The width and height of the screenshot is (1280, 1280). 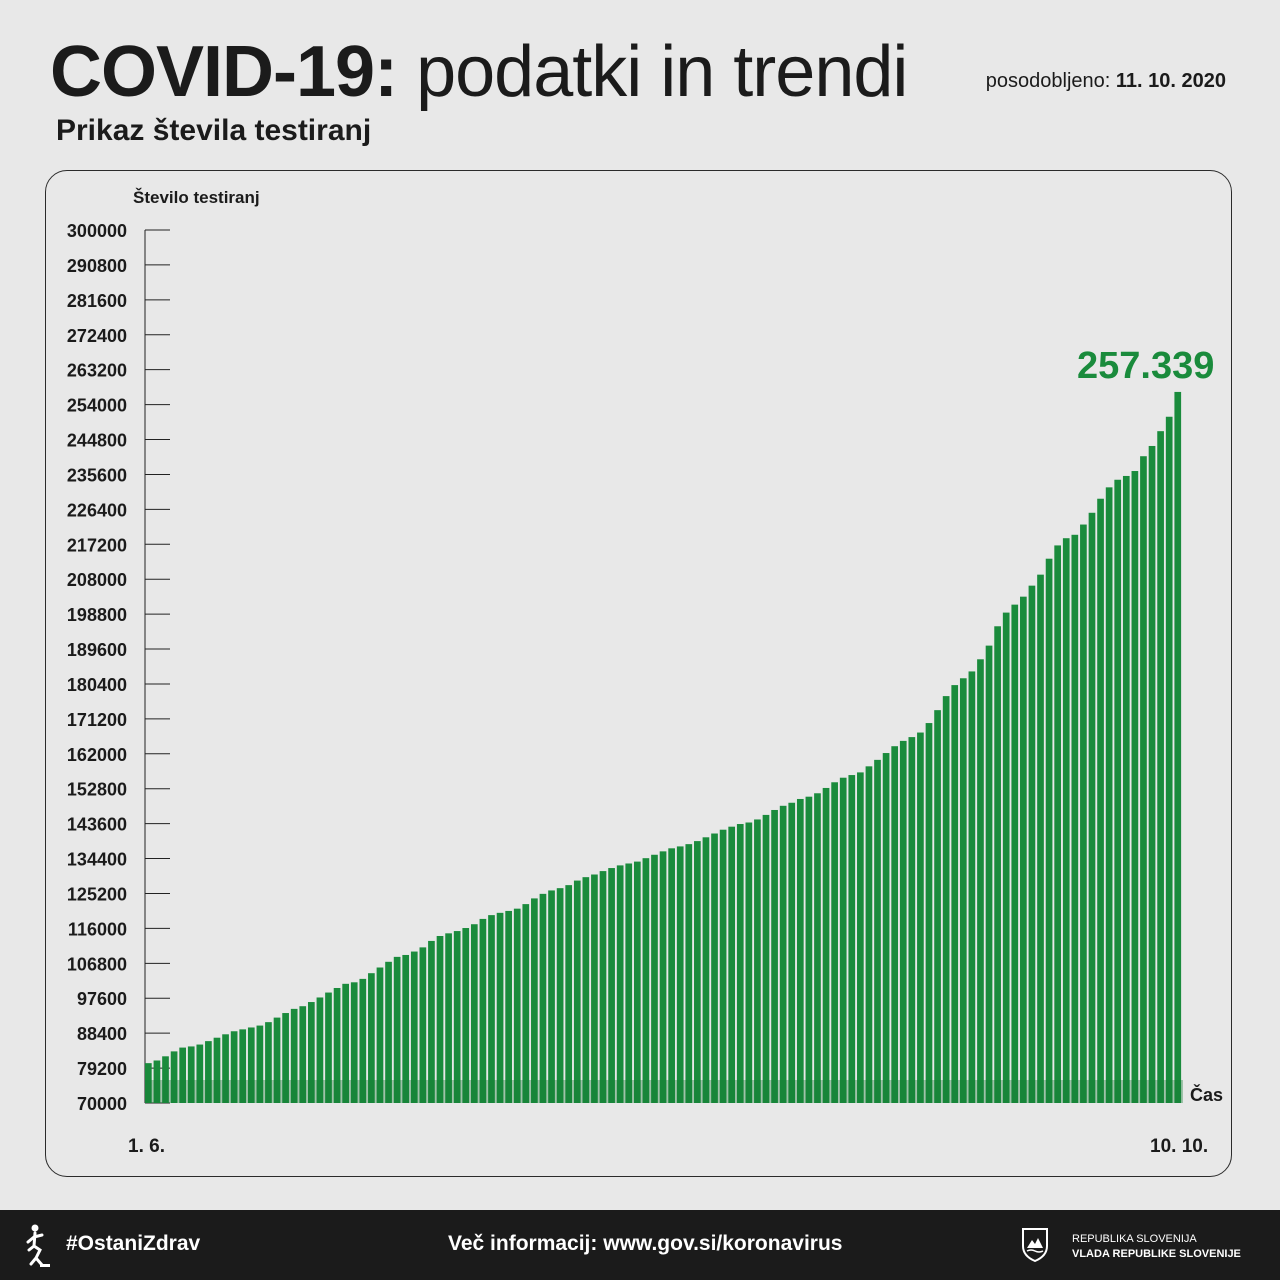 I want to click on updated-label: posodobljeno:, so click(x=1048, y=81).